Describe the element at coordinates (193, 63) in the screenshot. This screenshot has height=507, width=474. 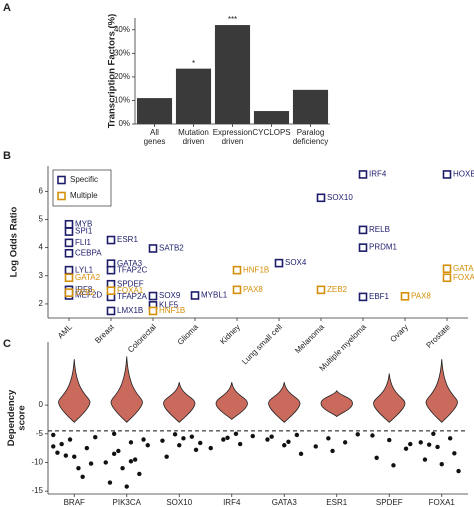
I see `significance: *` at that location.